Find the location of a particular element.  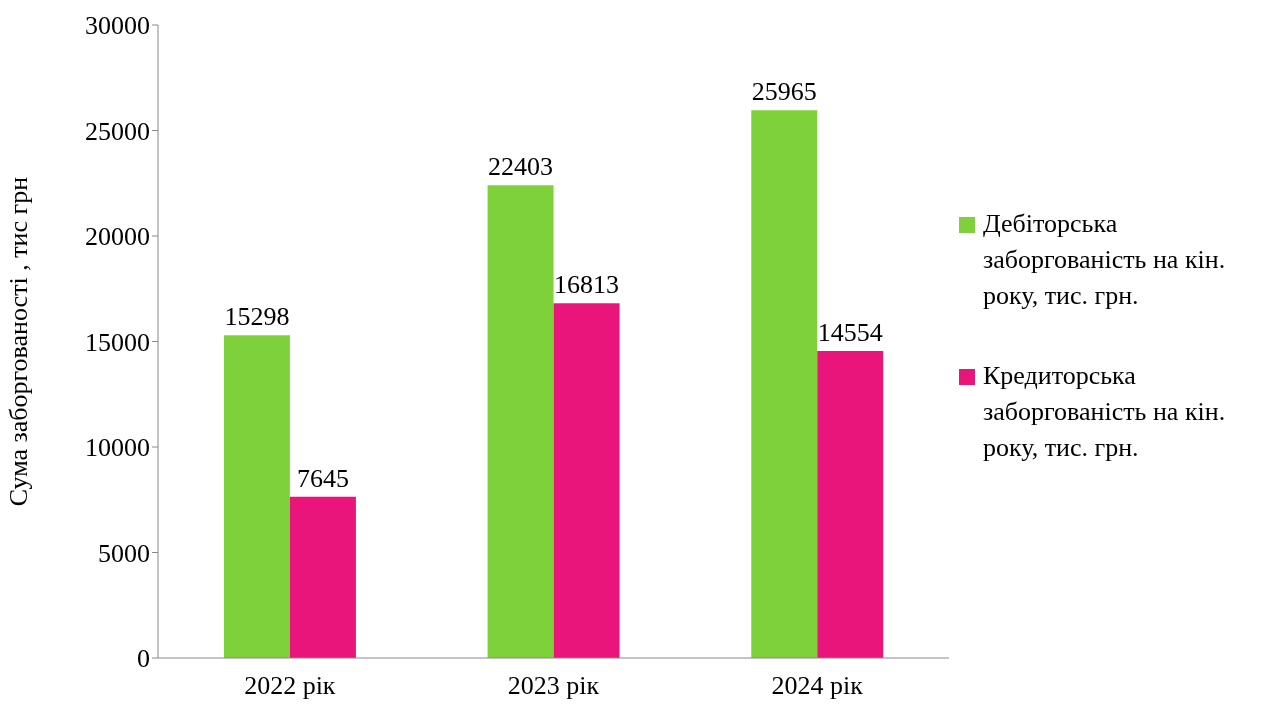

data-label: 22403 is located at coordinates (521, 167).